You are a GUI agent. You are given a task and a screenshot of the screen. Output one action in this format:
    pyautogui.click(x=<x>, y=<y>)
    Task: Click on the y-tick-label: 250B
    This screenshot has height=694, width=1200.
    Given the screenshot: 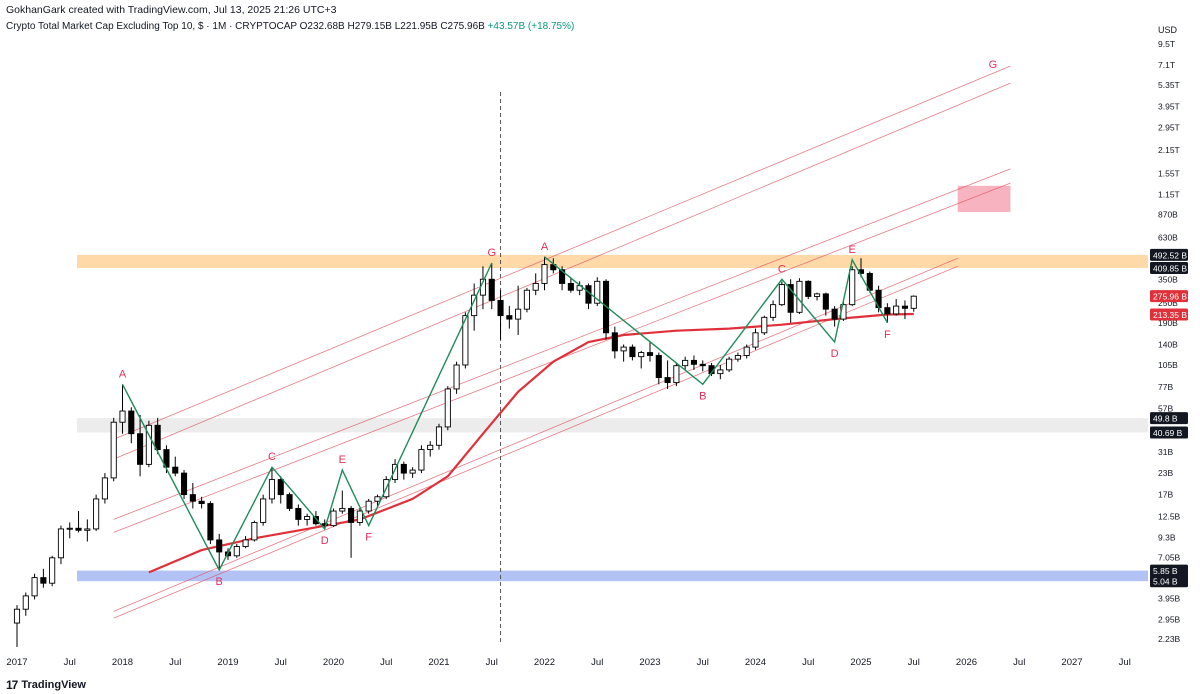 What is the action you would take?
    pyautogui.click(x=1168, y=303)
    